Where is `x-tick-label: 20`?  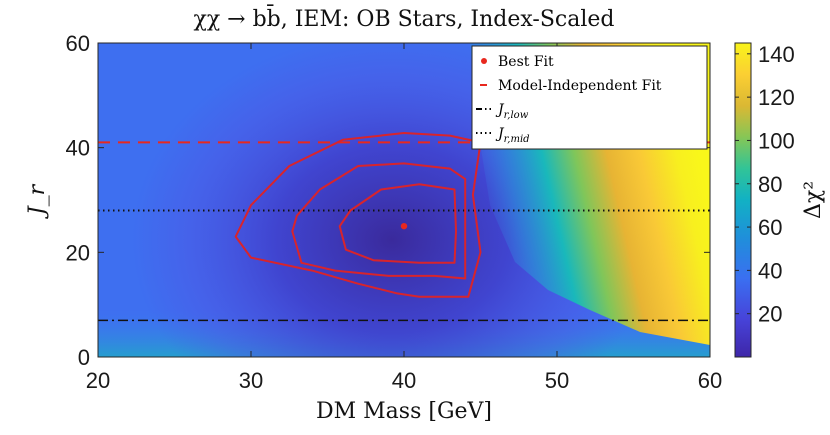 x-tick-label: 20 is located at coordinates (98, 380).